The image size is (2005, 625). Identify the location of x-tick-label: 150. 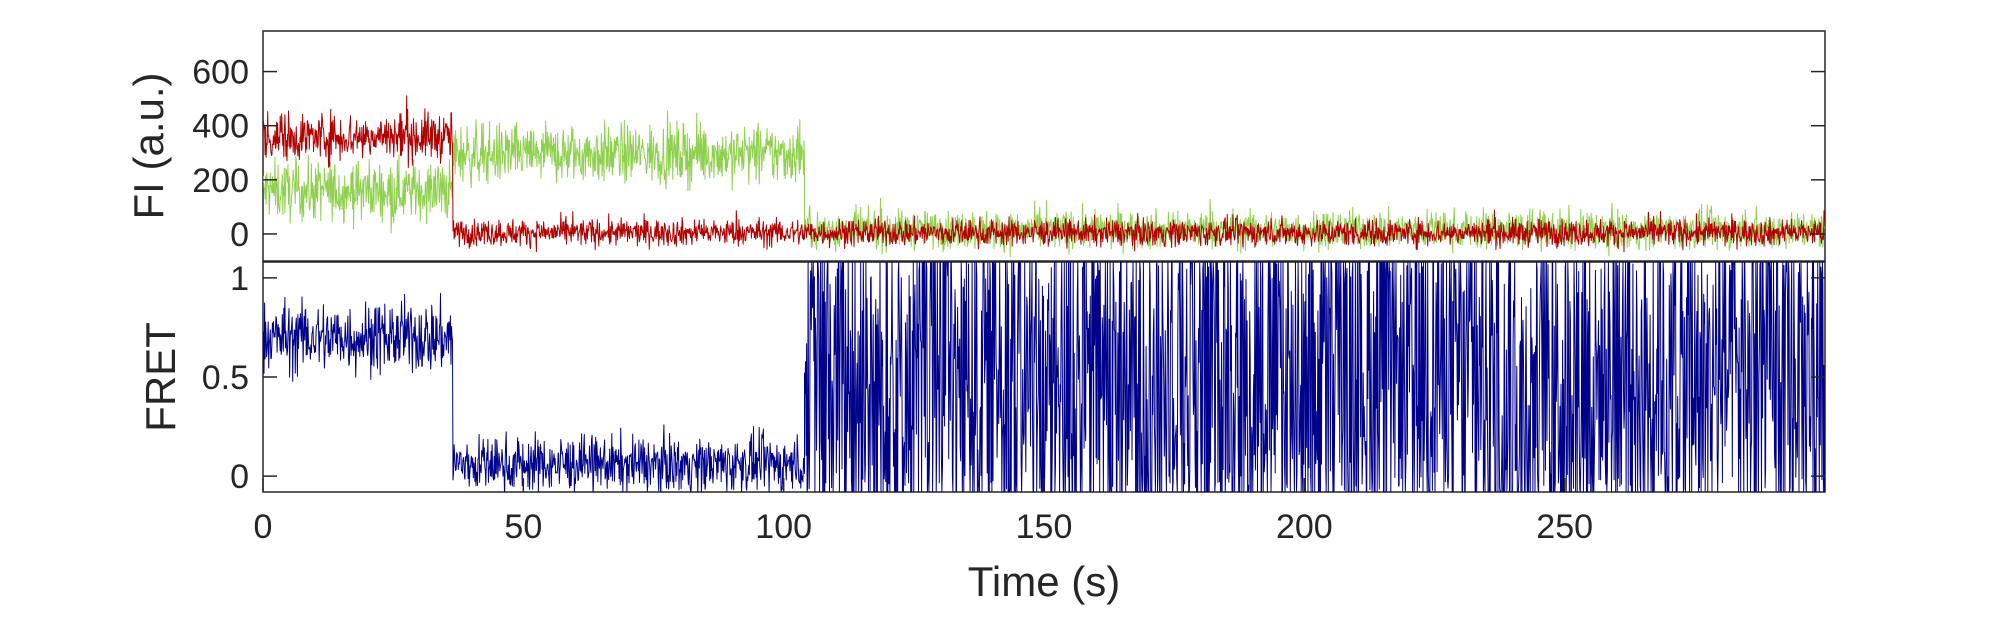
(1044, 527).